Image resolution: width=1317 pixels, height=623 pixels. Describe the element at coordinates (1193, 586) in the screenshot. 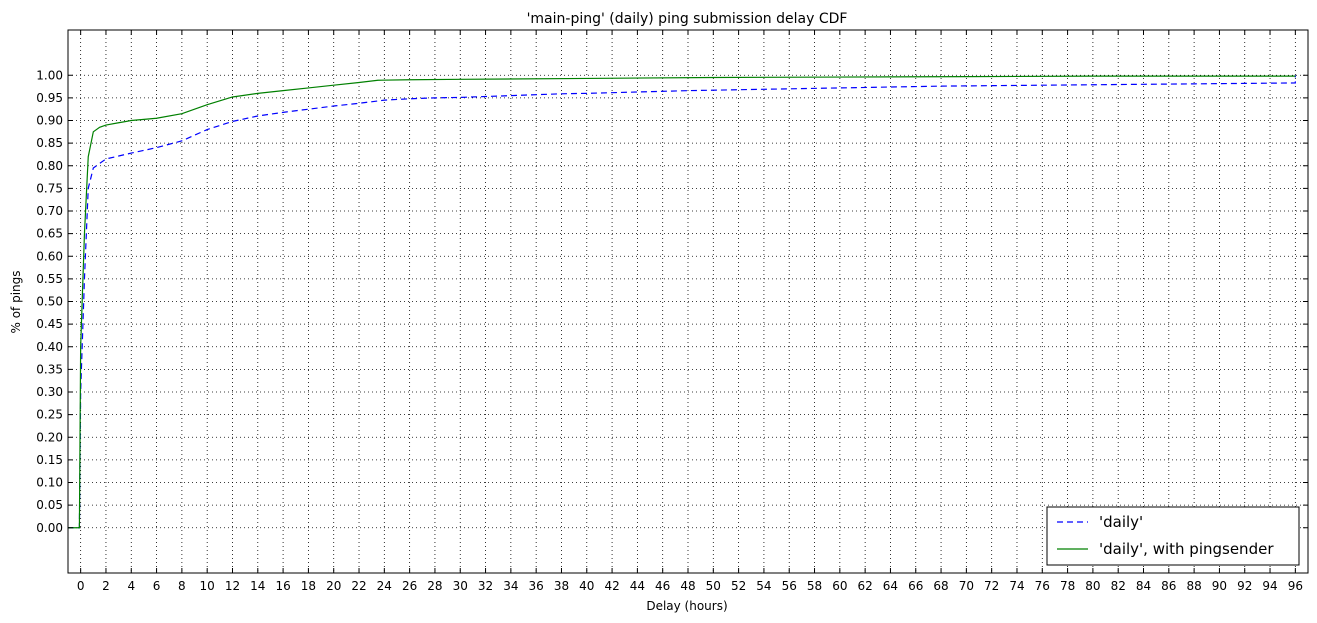

I see `x-tick-label: 88` at that location.